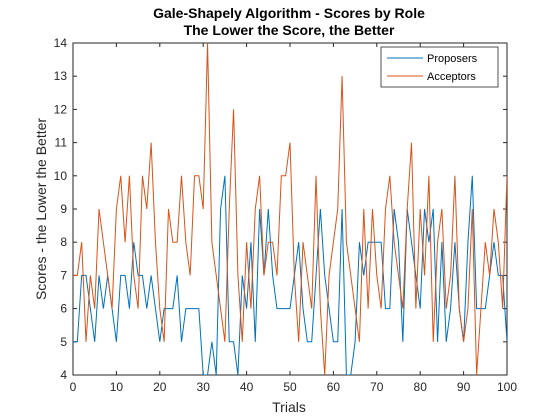  Describe the element at coordinates (63, 309) in the screenshot. I see `y-tick-label: 6` at that location.